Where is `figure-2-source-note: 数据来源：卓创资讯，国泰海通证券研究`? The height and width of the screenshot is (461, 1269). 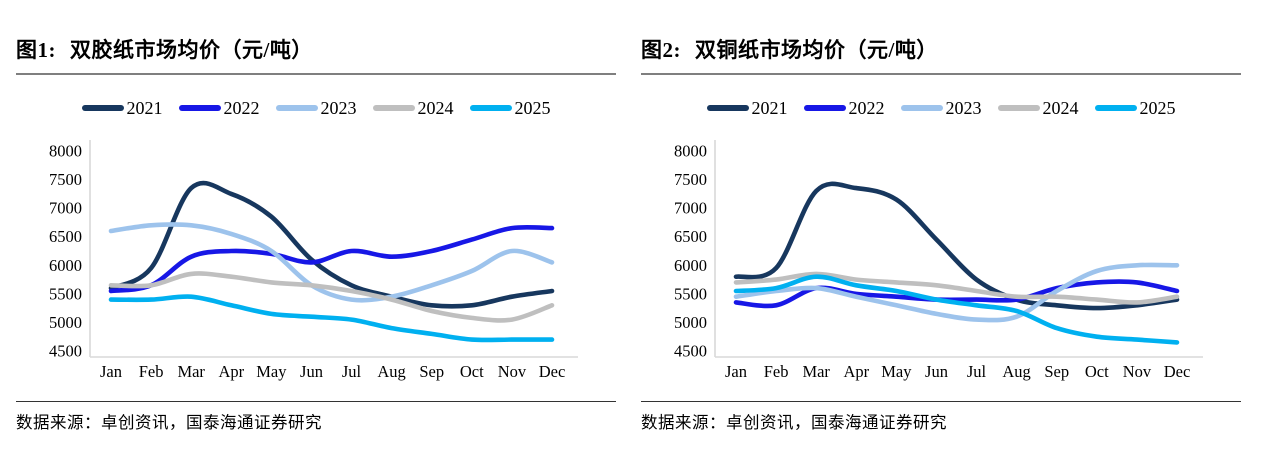
figure-2-source-note: 数据来源：卓创资讯，国泰海通证券研究 is located at coordinates (941, 417).